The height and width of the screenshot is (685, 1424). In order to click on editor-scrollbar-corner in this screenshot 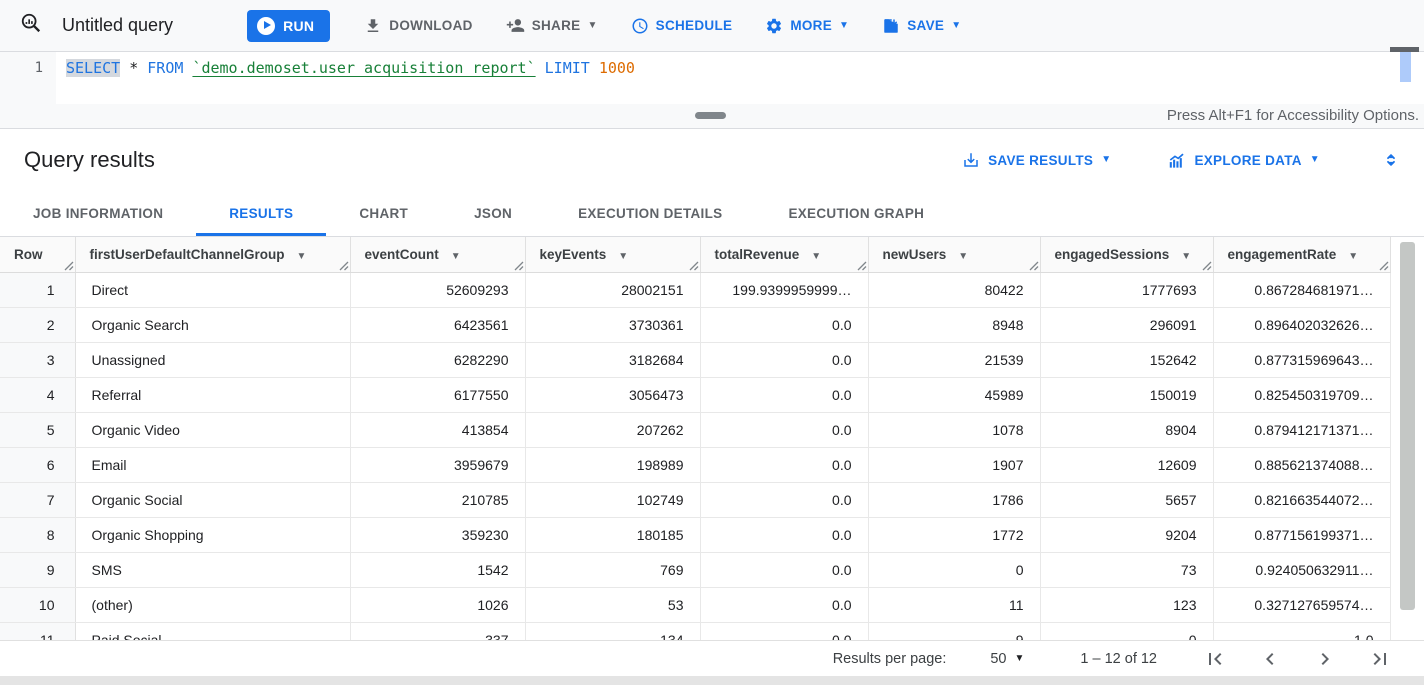, I will do `click(1404, 49)`.